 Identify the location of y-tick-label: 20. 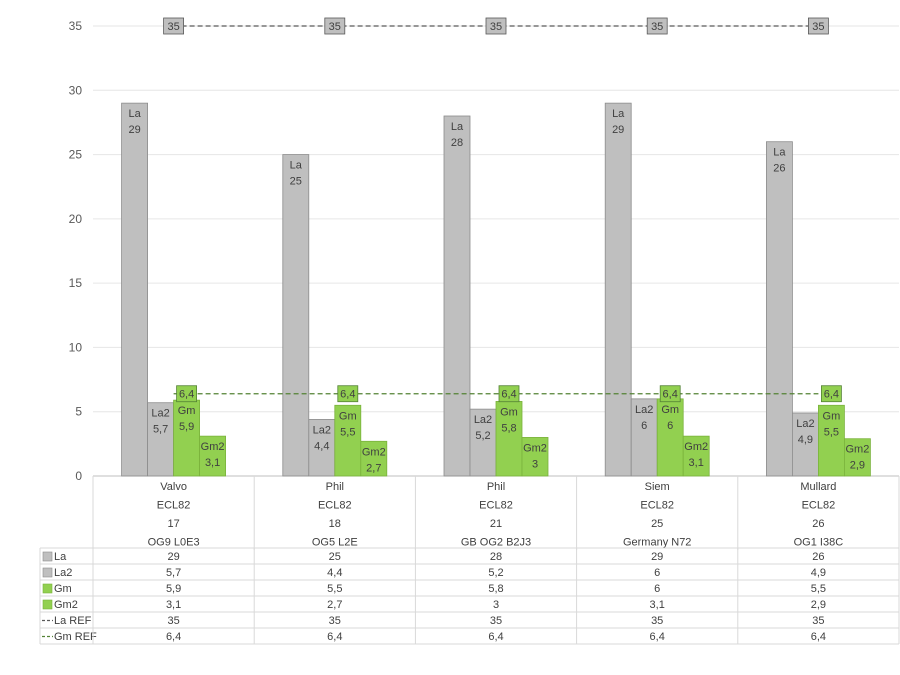
(76, 219).